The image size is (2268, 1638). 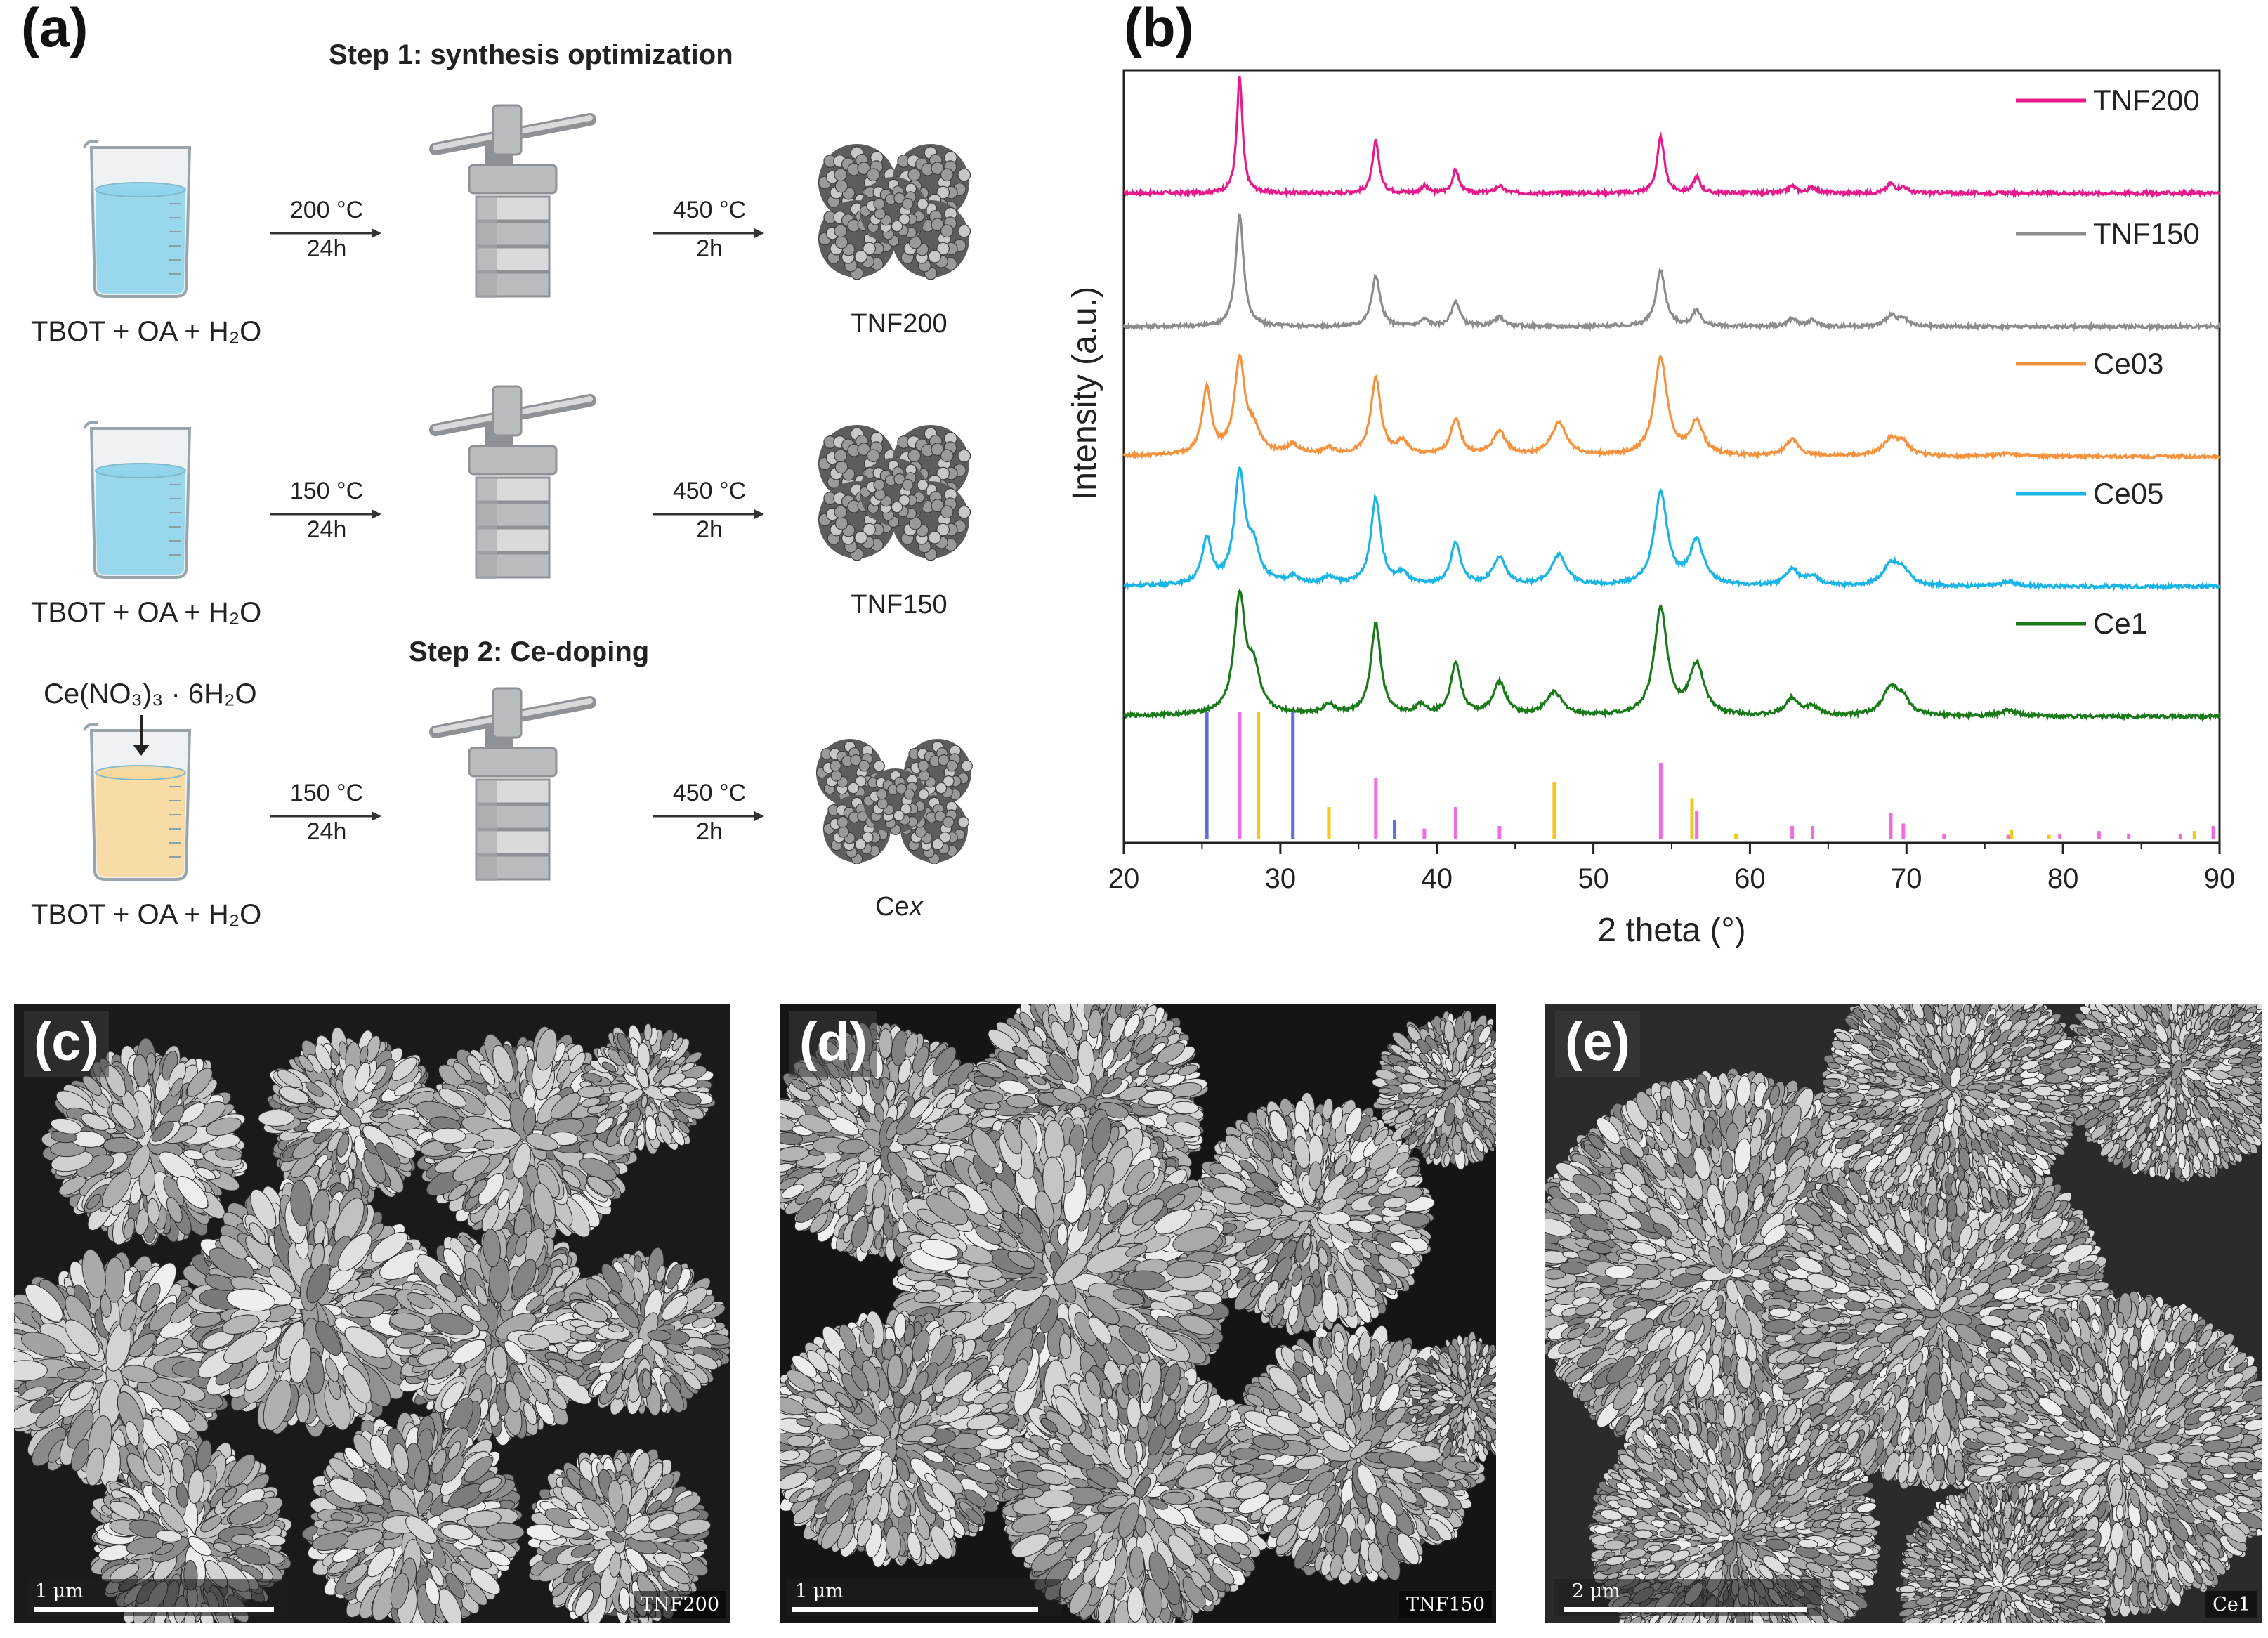 What do you see at coordinates (1750, 879) in the screenshot?
I see `x-tick-label: 60` at bounding box center [1750, 879].